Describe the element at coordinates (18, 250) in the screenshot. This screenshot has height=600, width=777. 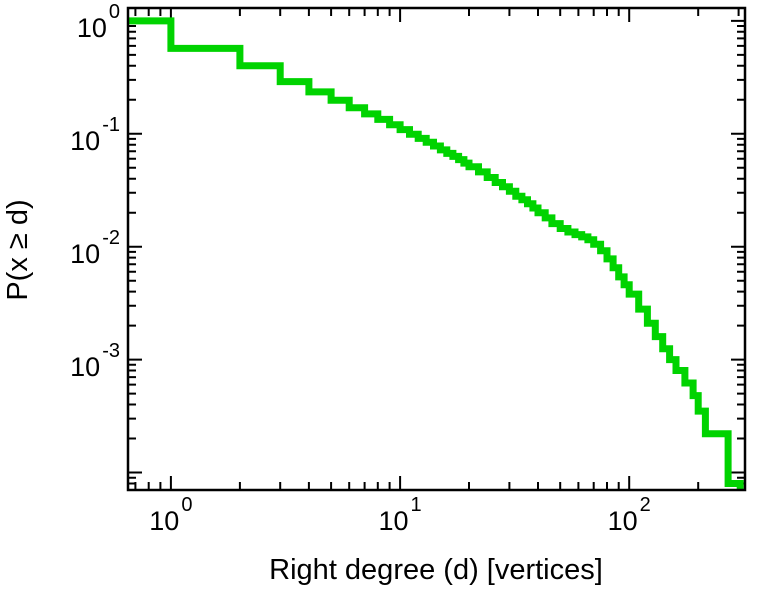
I see `y-axis-label: P(x ≥ d)` at that location.